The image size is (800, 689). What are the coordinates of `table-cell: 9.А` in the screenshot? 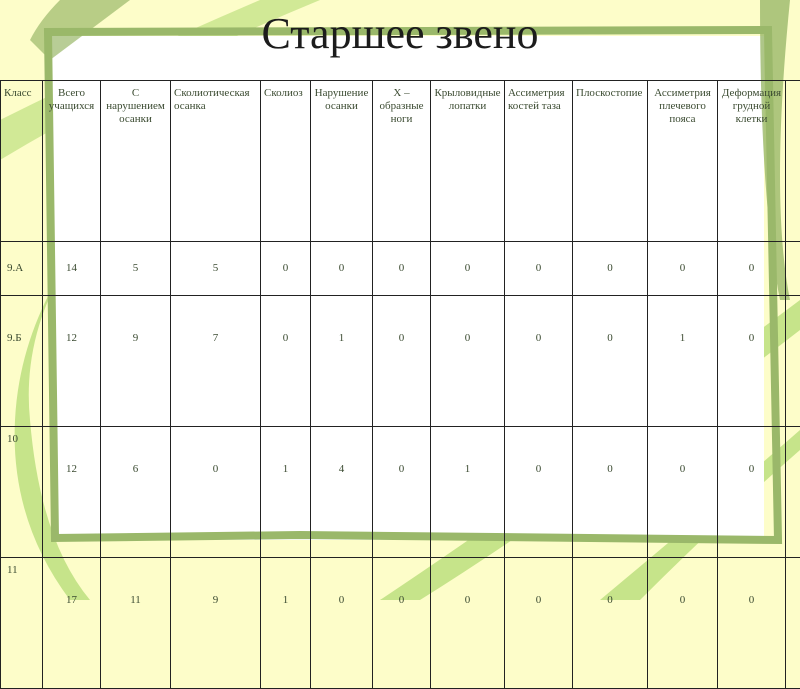 It's located at (22, 269).